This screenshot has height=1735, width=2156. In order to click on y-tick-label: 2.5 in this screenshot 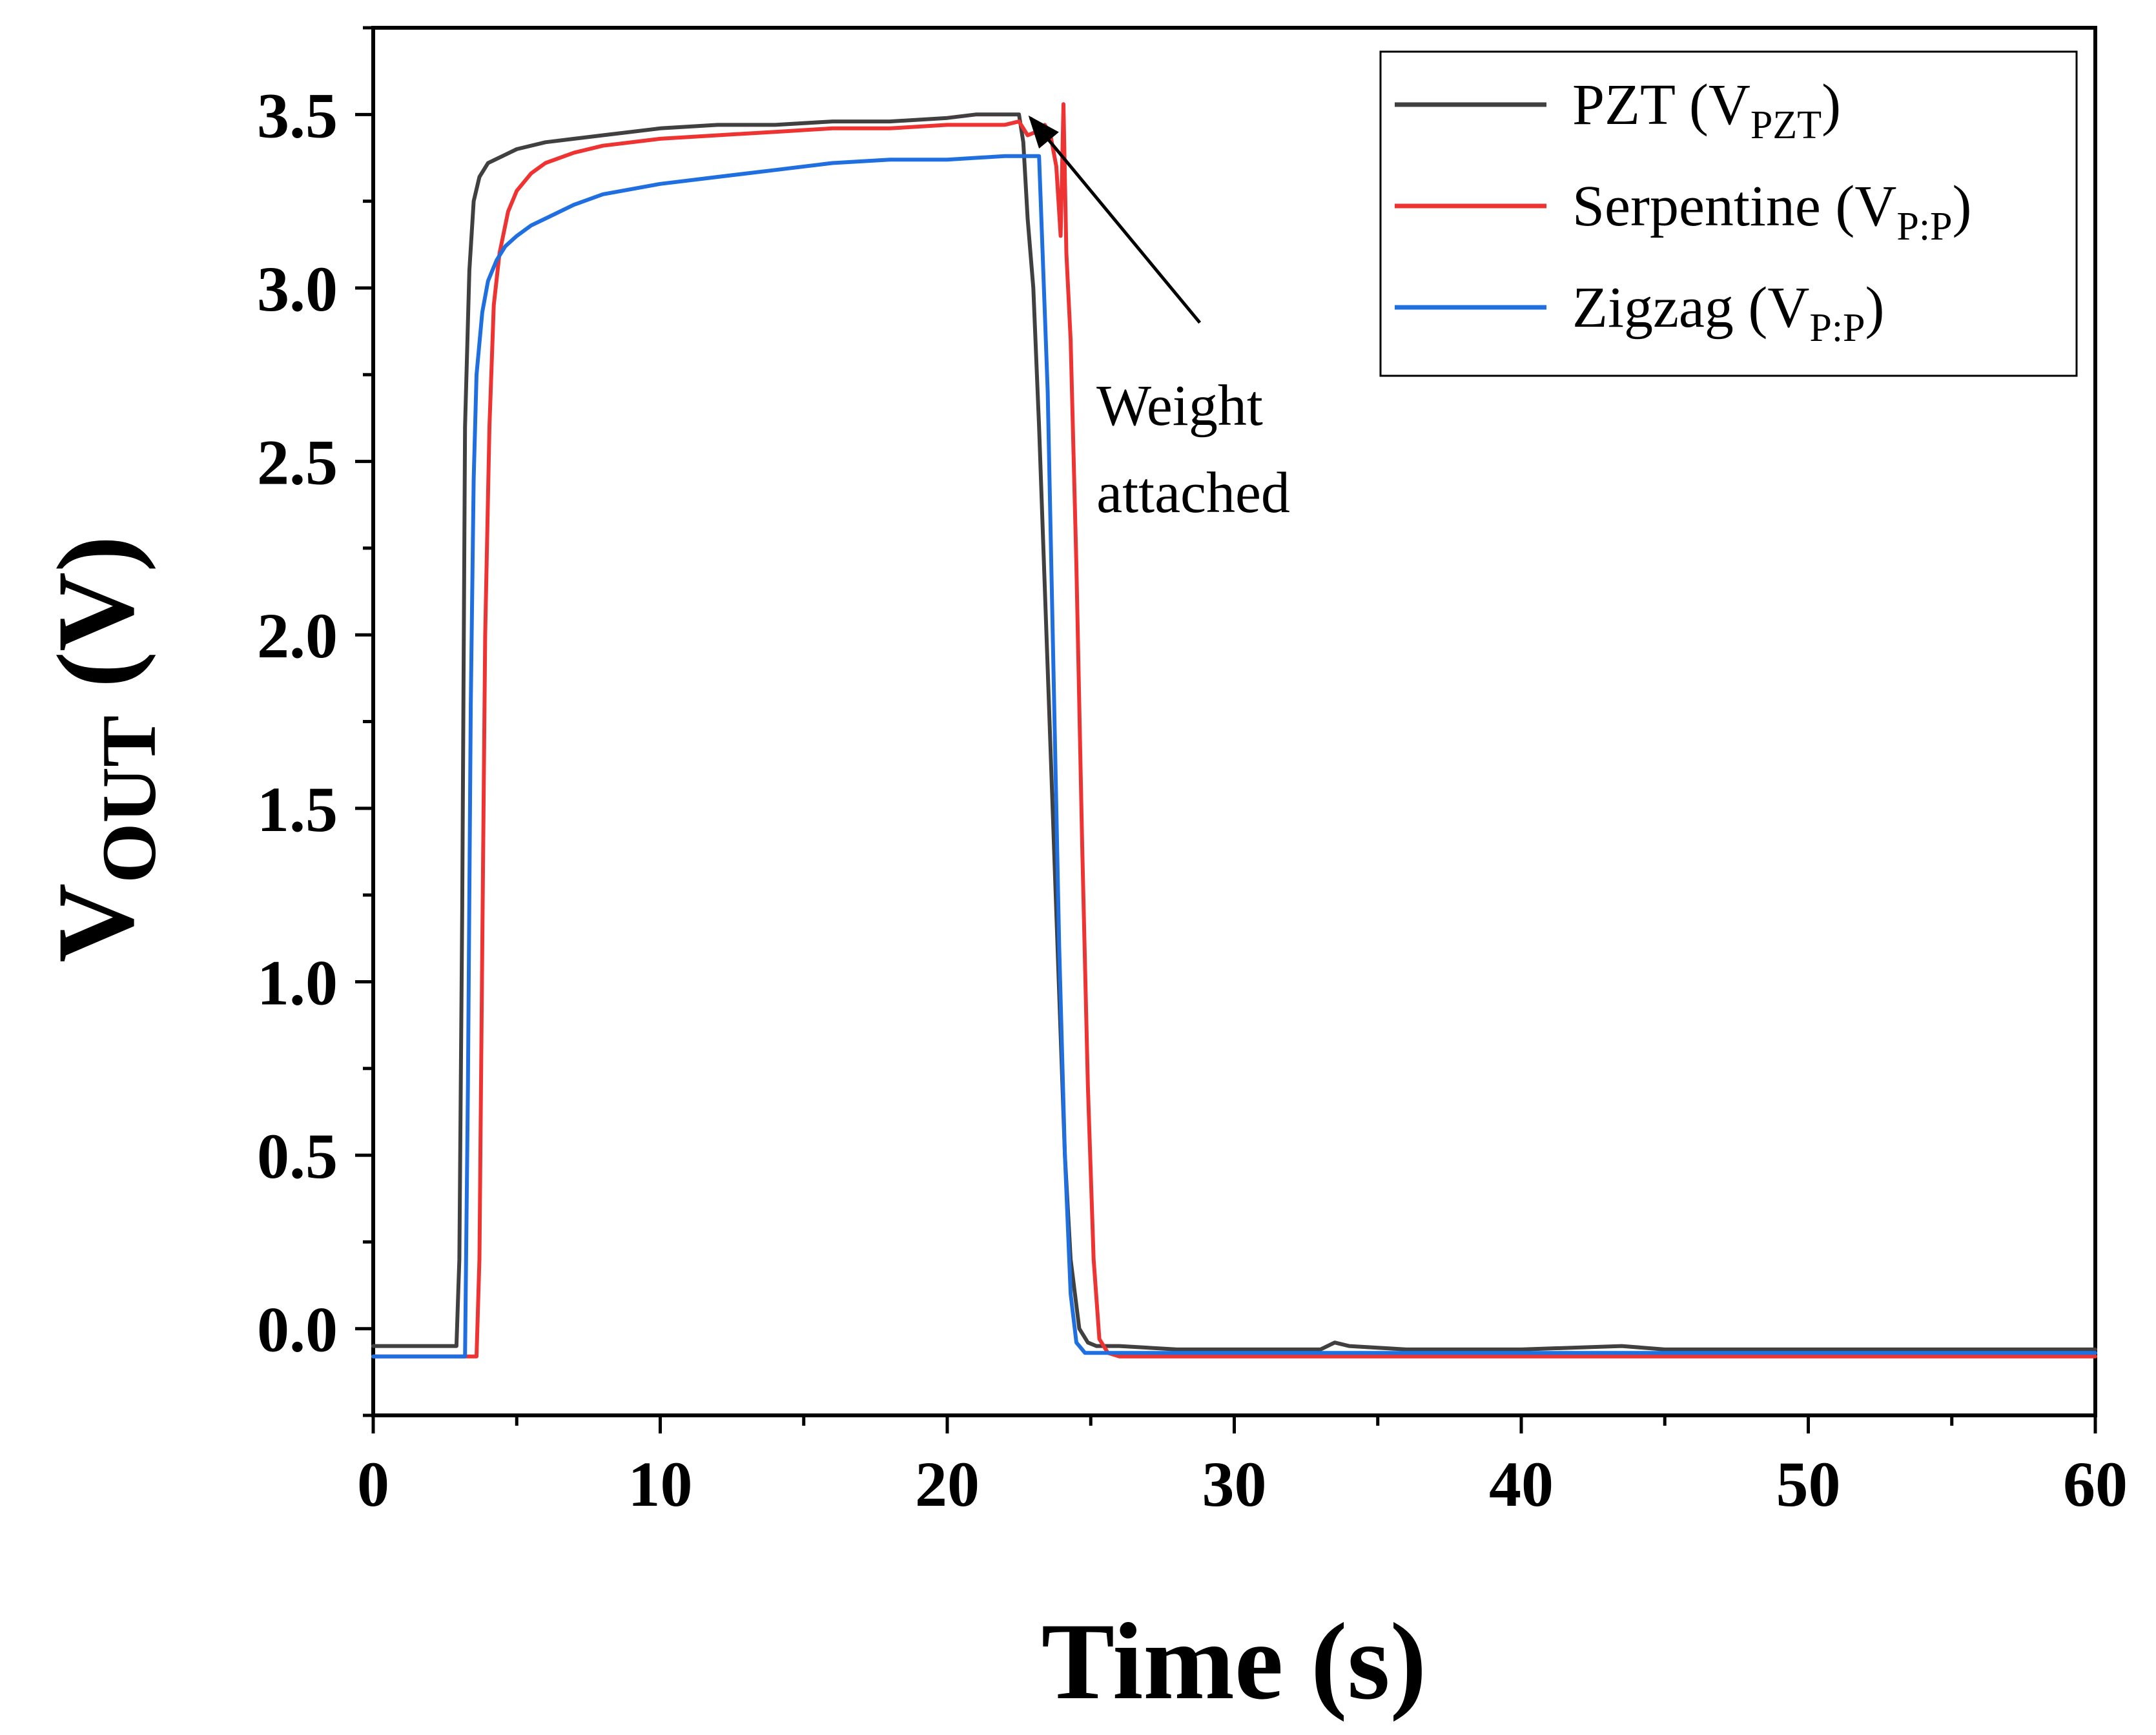, I will do `click(297, 463)`.